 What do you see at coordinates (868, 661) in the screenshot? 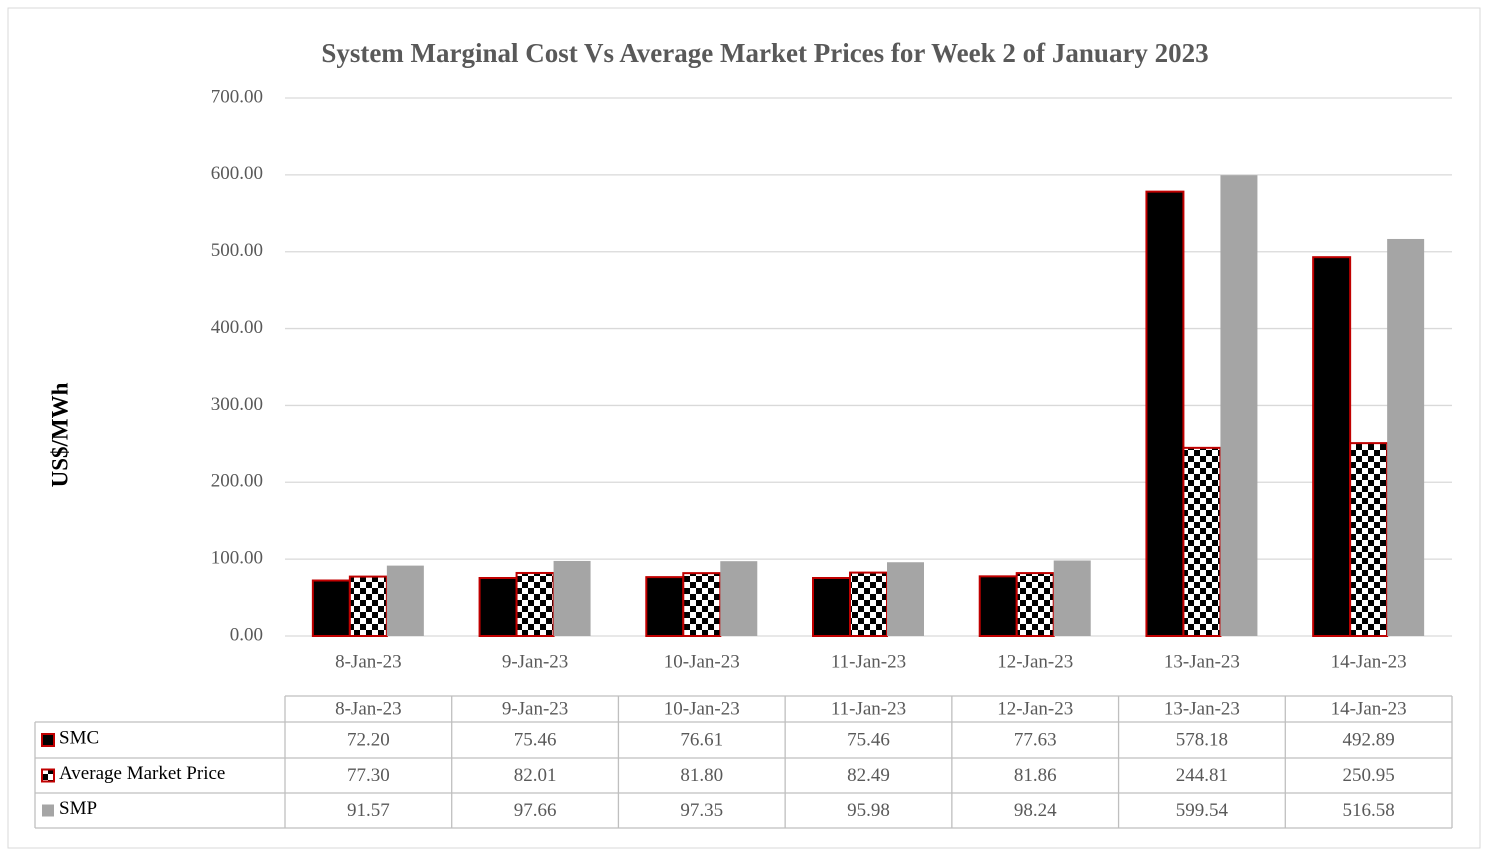
I see `x-tick-label: 11-Jan-23` at bounding box center [868, 661].